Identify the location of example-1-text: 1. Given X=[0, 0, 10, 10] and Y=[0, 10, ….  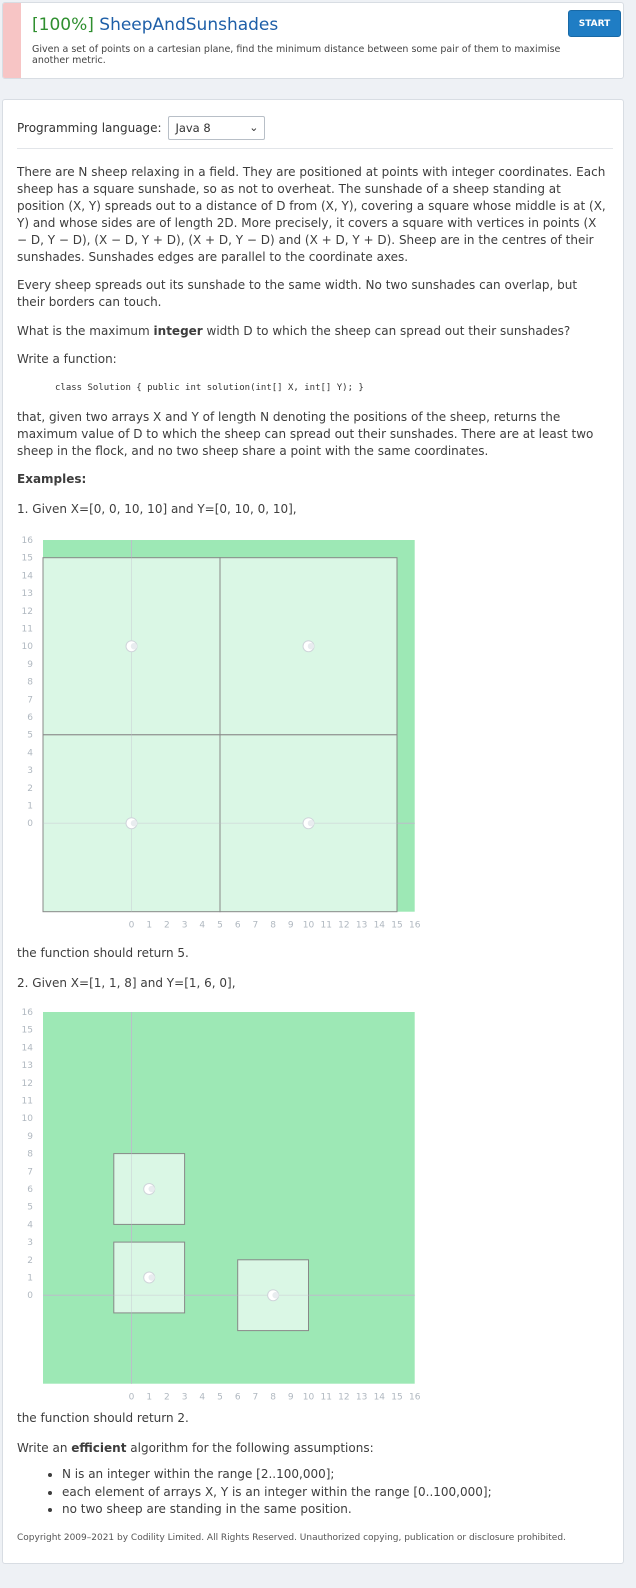
(157, 509).